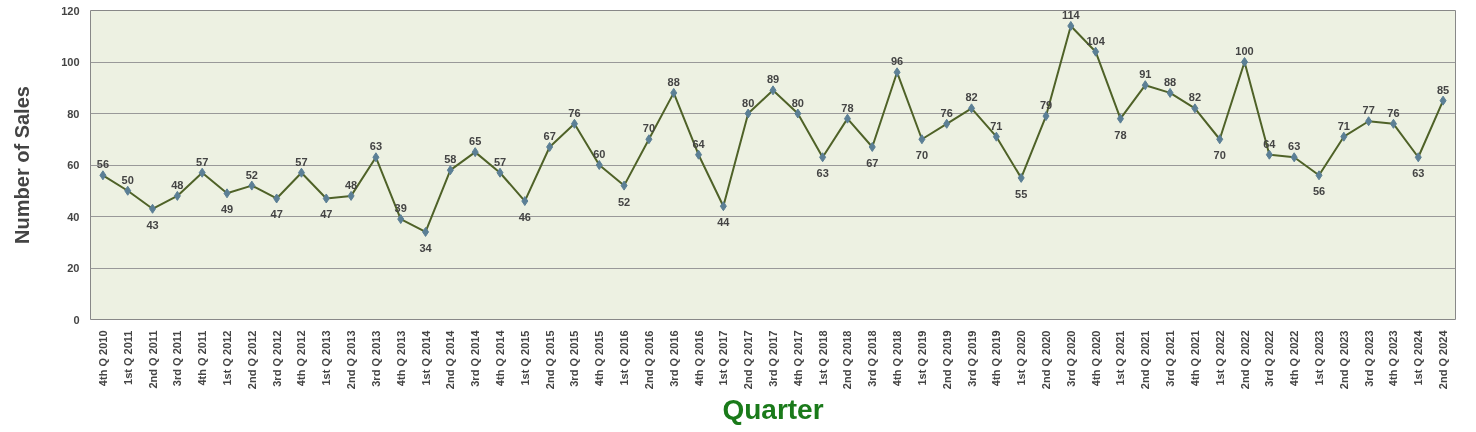  What do you see at coordinates (921, 358) in the screenshot?
I see `x-tick-label: 1st Q 2019` at bounding box center [921, 358].